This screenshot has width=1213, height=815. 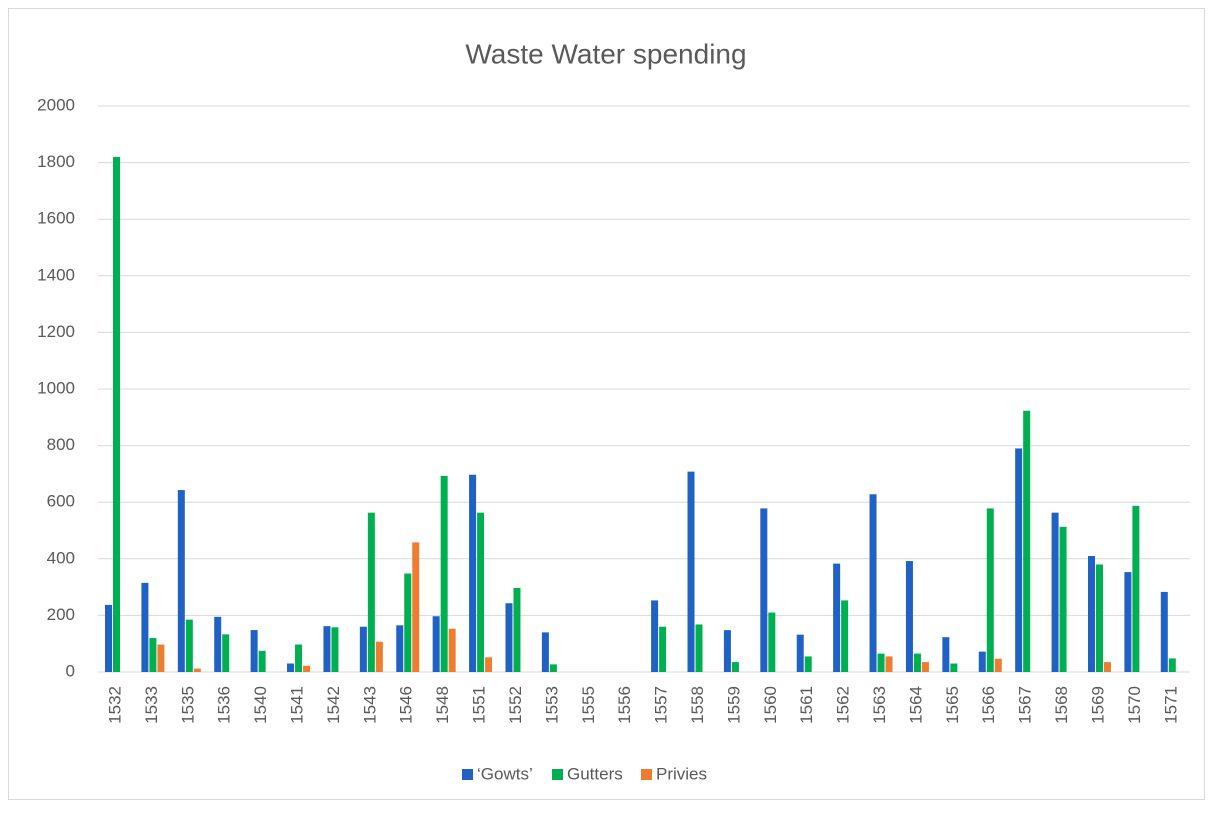 I want to click on x-tick-label: 1561, so click(x=806, y=705).